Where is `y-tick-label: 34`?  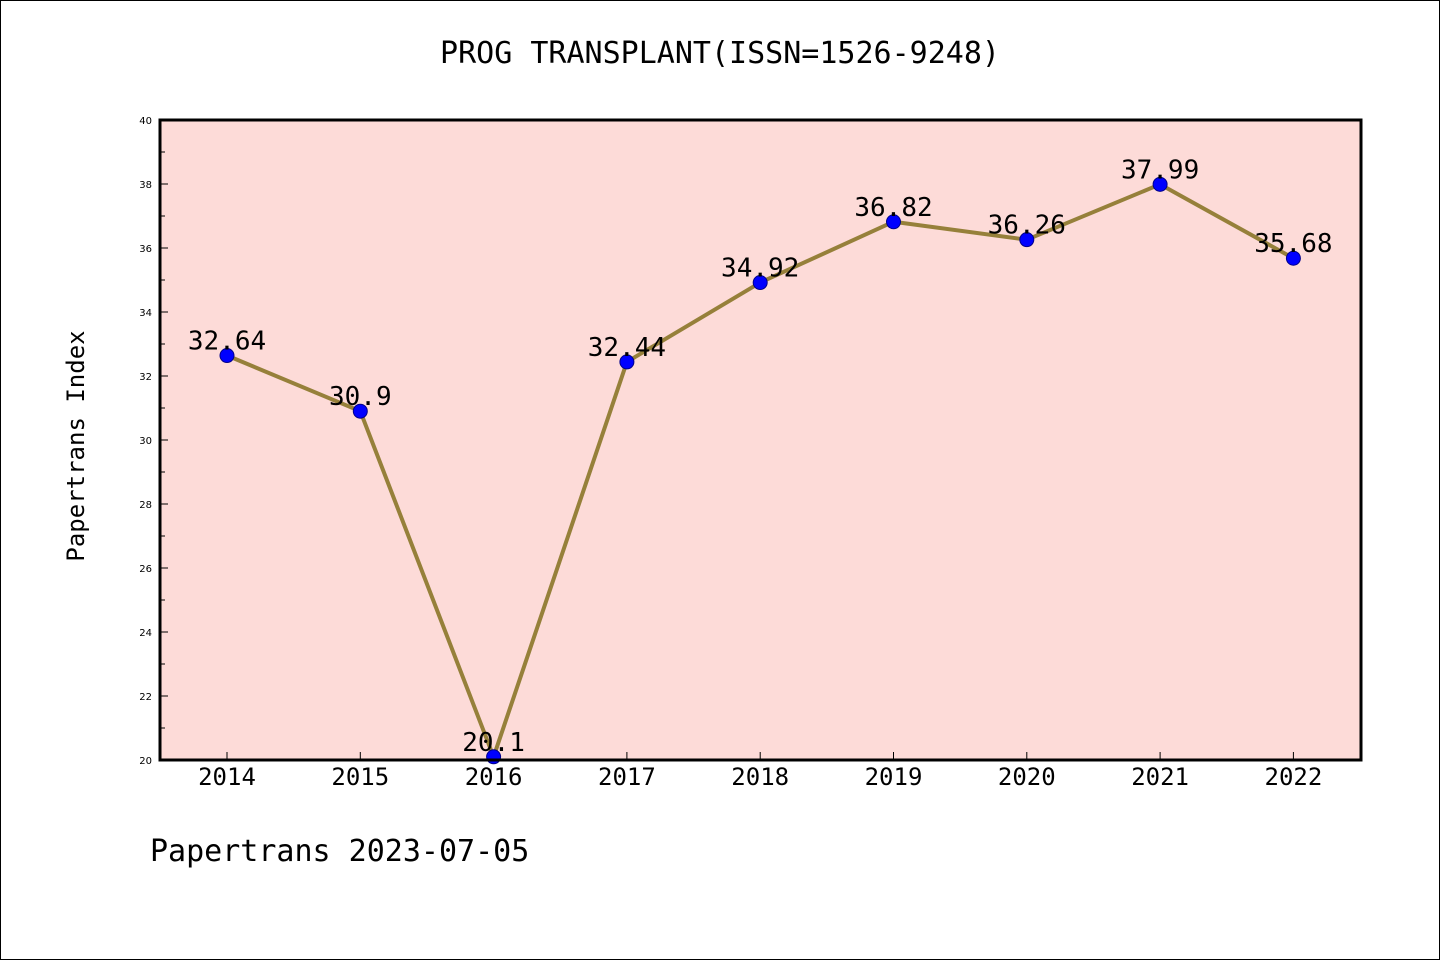
y-tick-label: 34 is located at coordinates (145, 313).